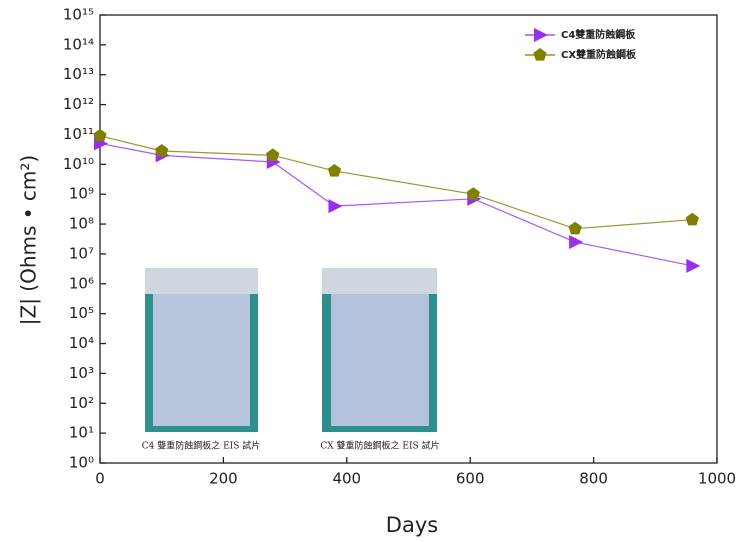 This screenshot has height=542, width=745. What do you see at coordinates (412, 525) in the screenshot?
I see `x-axis-label: Days` at bounding box center [412, 525].